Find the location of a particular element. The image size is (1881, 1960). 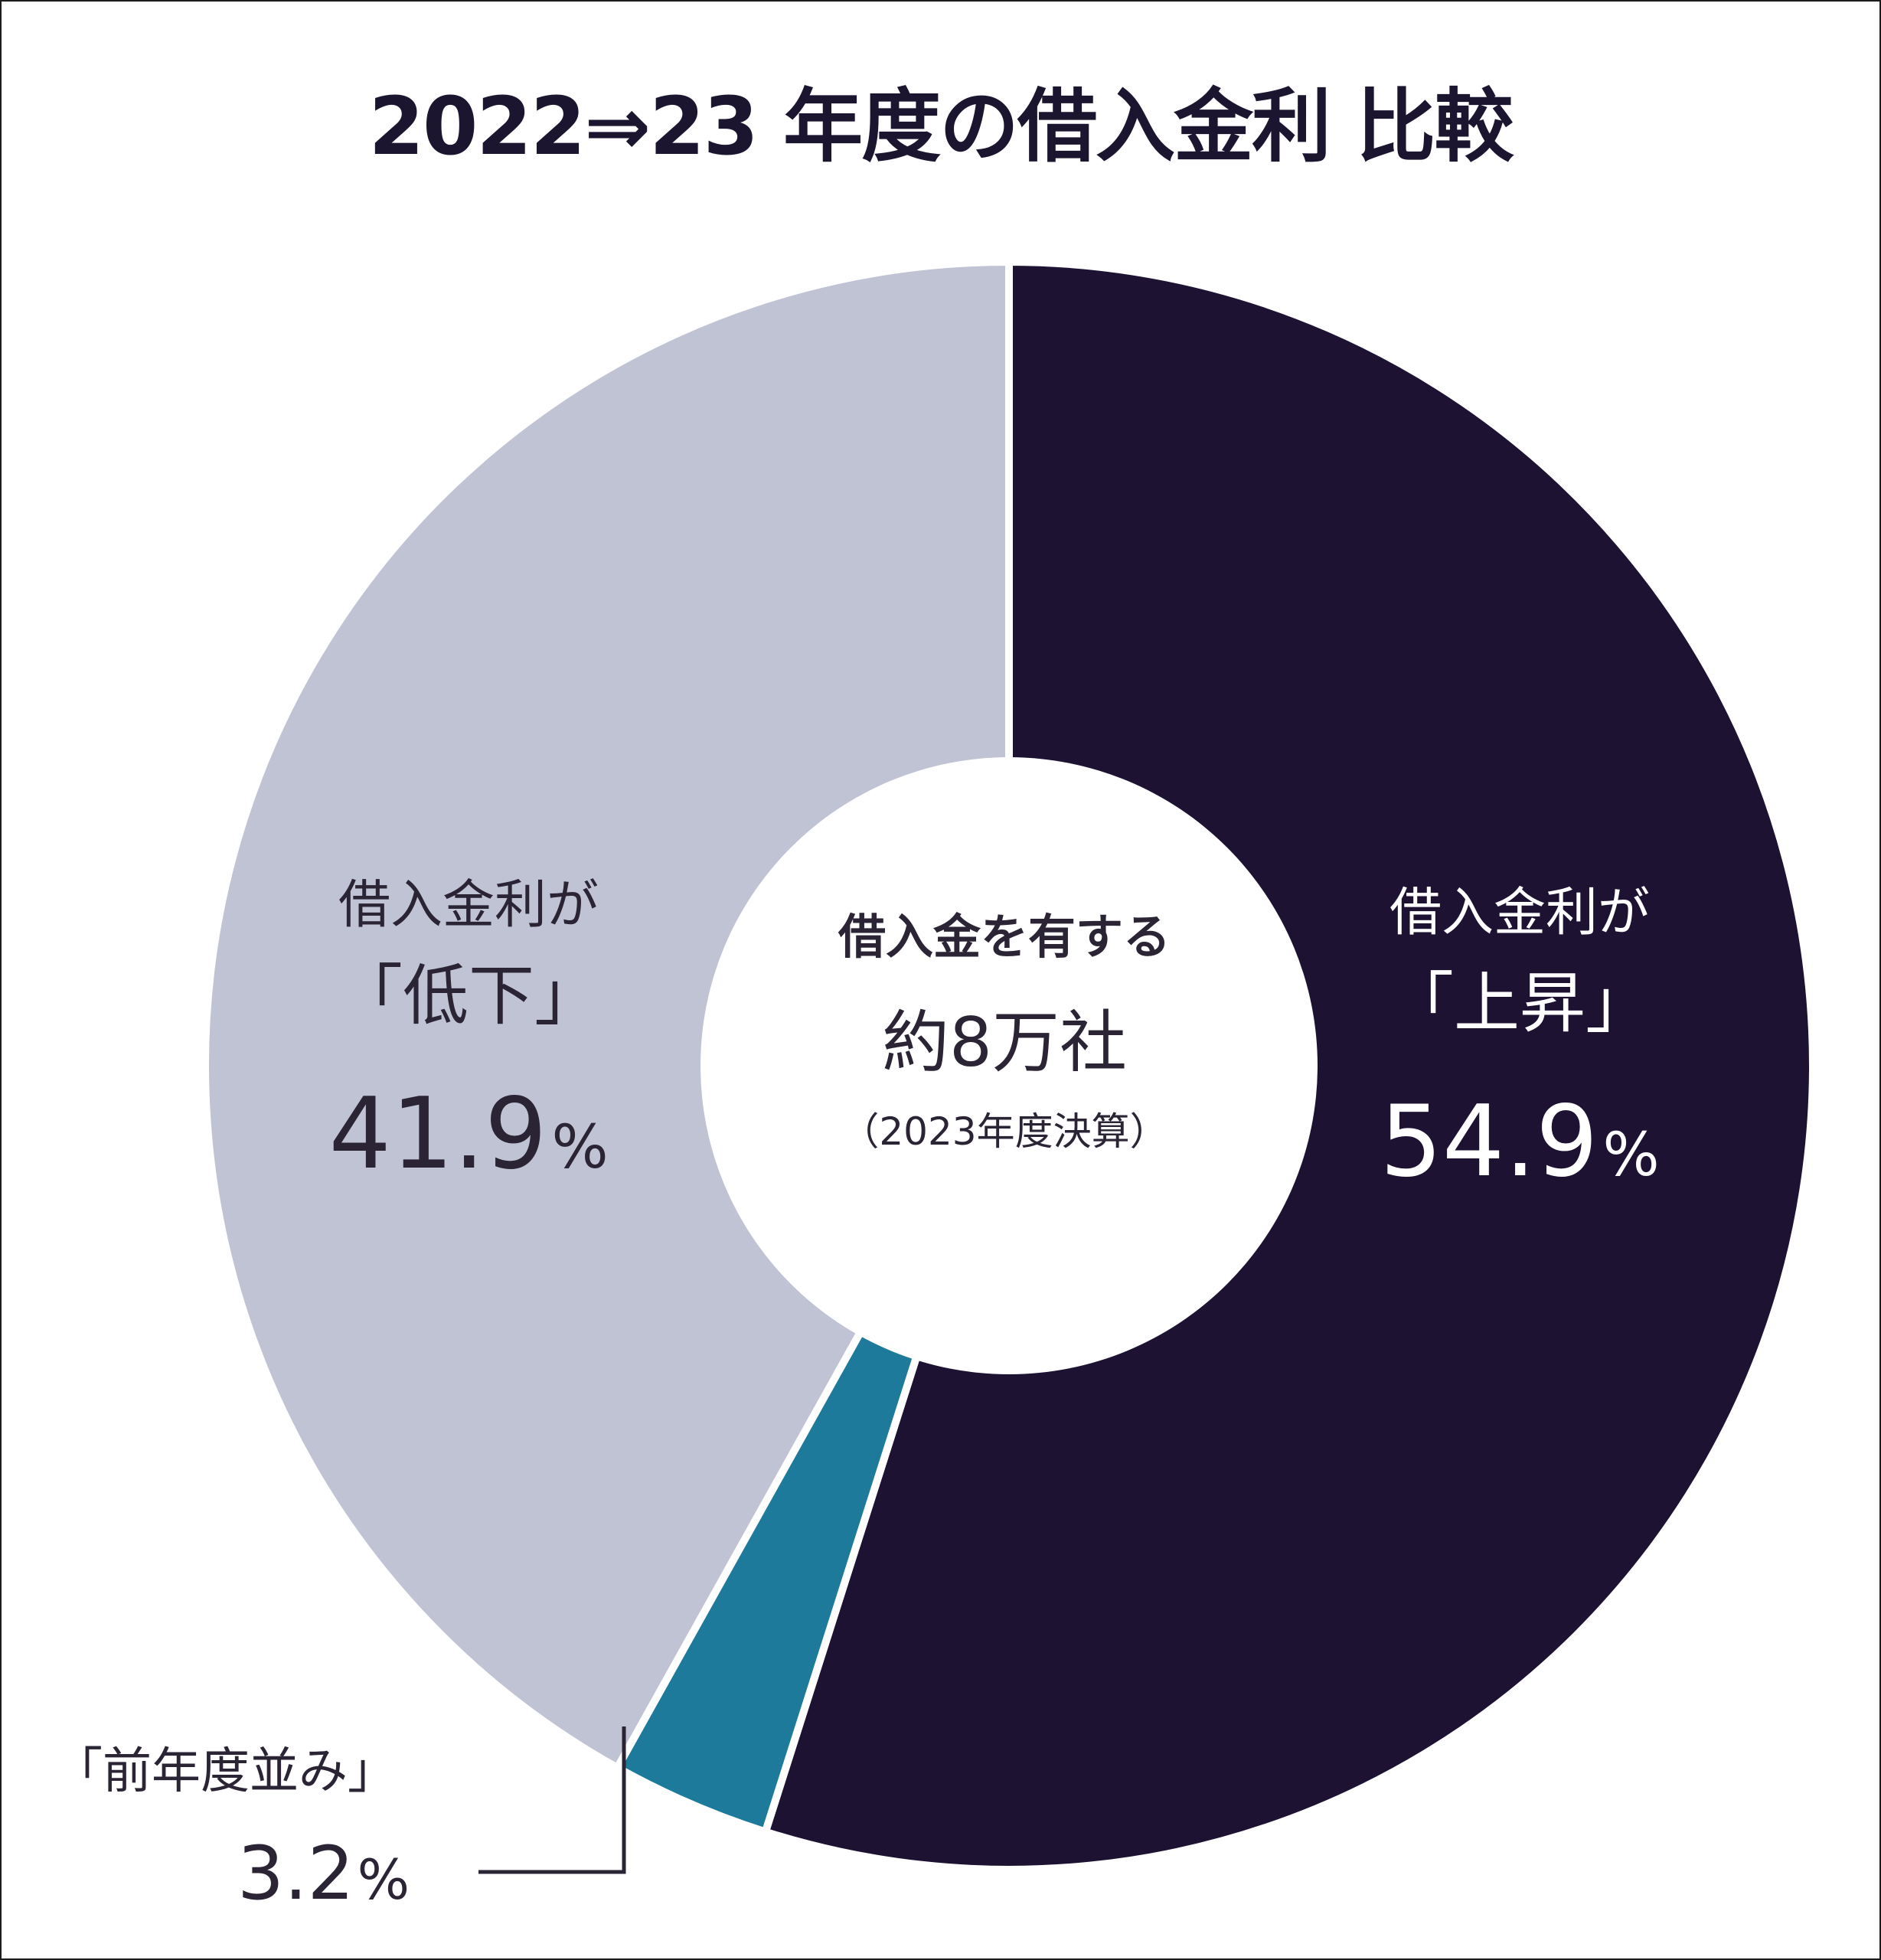

slice-value-fall-number: 41.9 is located at coordinates (437, 1134).